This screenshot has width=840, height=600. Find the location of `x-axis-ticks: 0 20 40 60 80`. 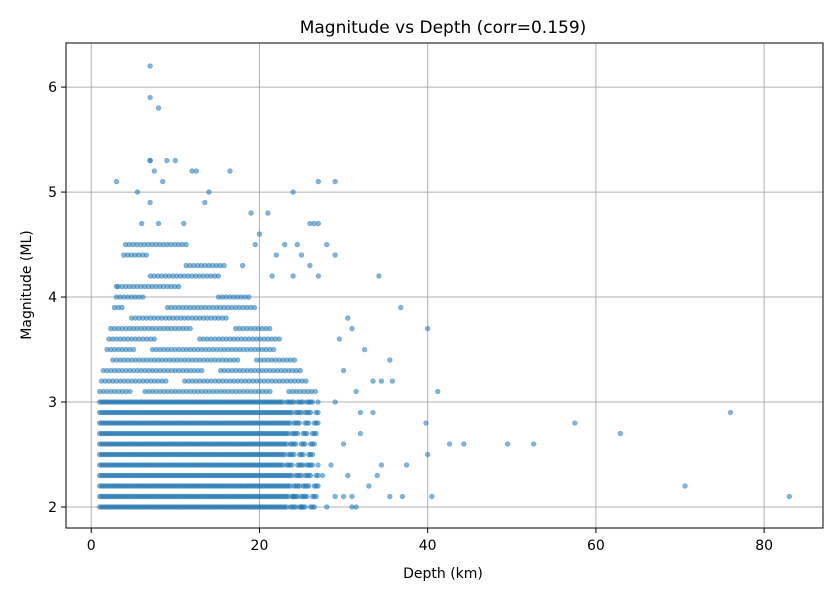

x-axis-ticks: 0 20 40 60 80 is located at coordinates (430, 541).